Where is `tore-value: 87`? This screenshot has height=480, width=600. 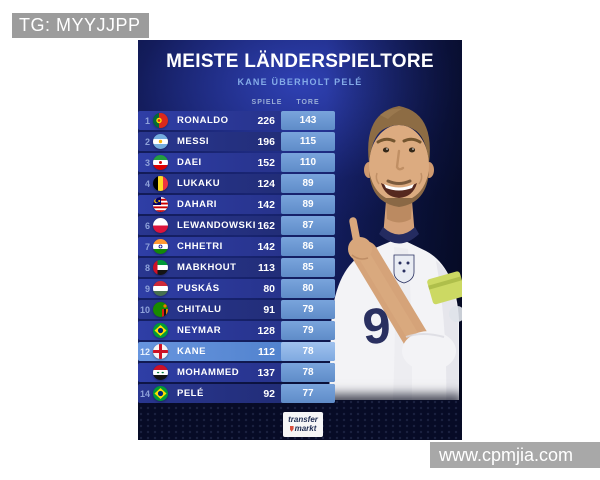 tore-value: 87 is located at coordinates (308, 225).